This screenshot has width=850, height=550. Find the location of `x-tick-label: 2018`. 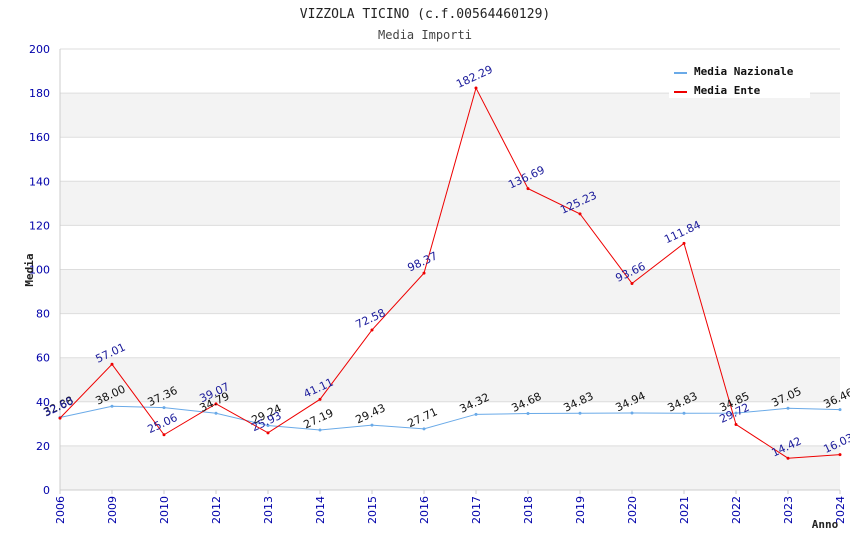

x-tick-label: 2018 is located at coordinates (528, 510).